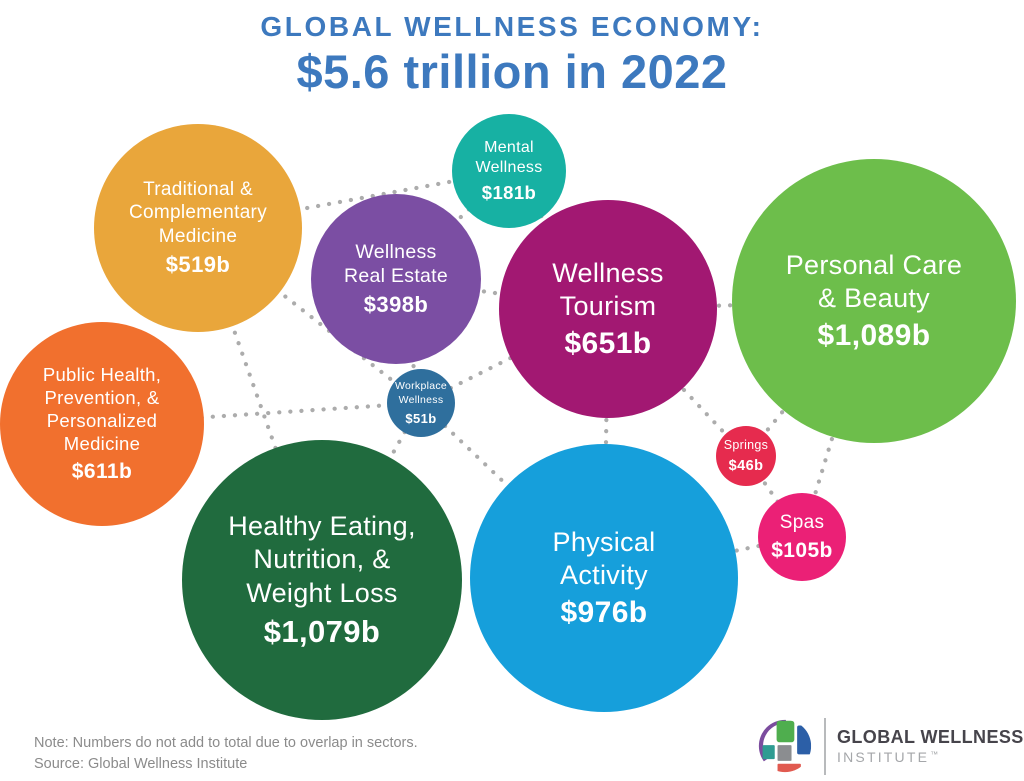 The image size is (1024, 781). Describe the element at coordinates (396, 305) in the screenshot. I see `bubble-value: $398b` at that location.